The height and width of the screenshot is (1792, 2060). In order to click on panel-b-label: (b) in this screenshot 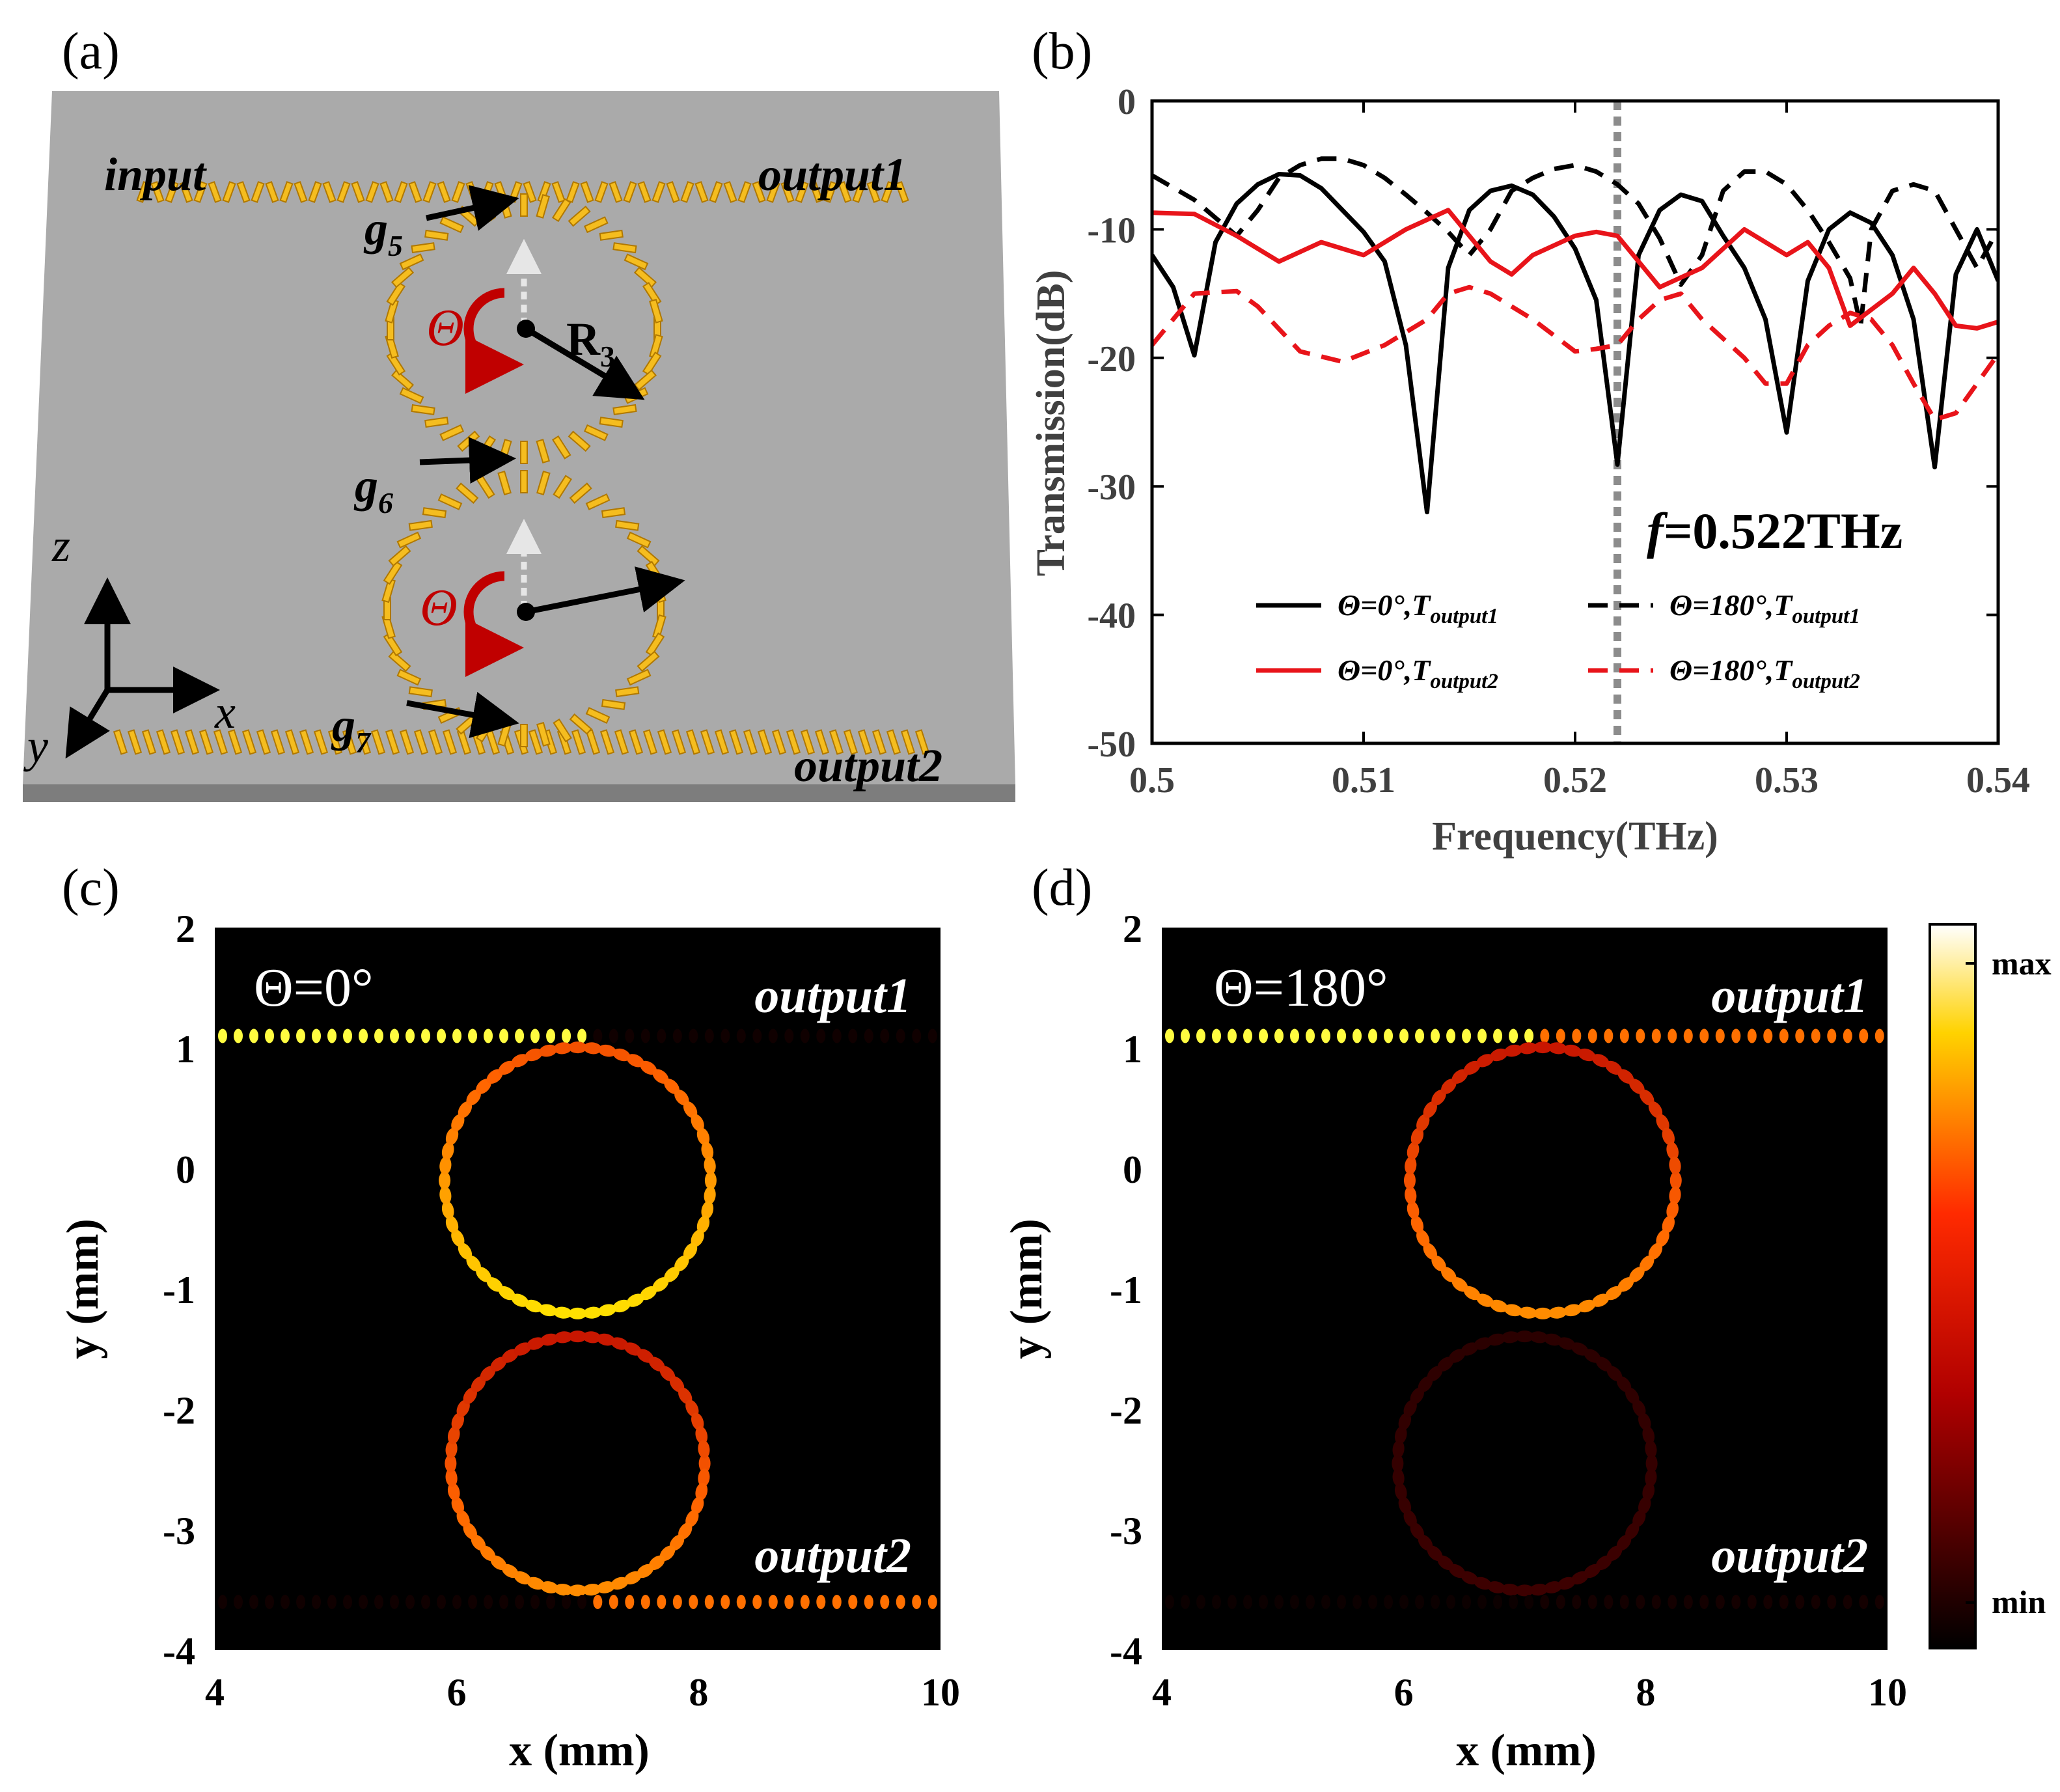, I will do `click(1062, 52)`.